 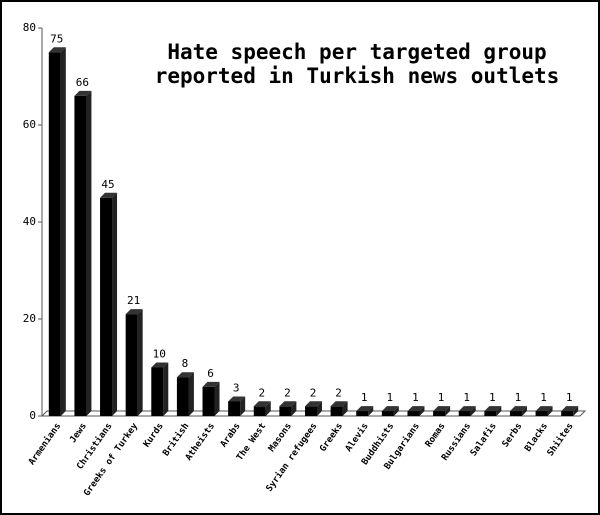 I want to click on y-tick-label: 60, so click(x=29, y=124).